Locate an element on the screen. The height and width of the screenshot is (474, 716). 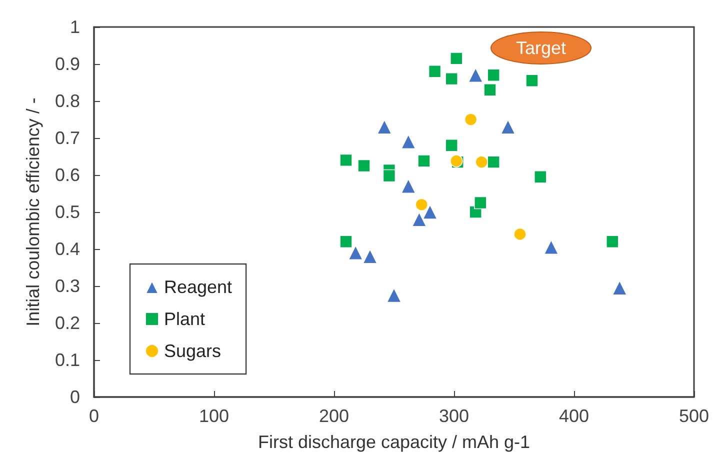
x-tick-label: 500 is located at coordinates (694, 416).